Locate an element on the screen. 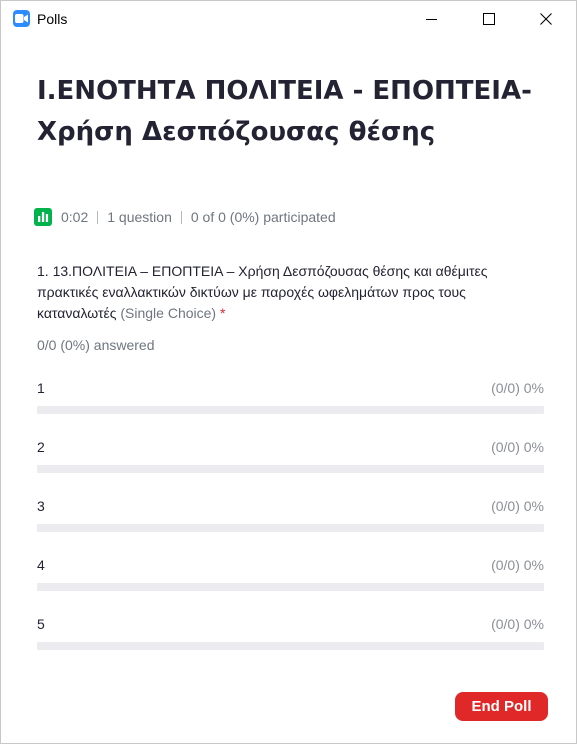 This screenshot has height=744, width=577. end-poll-button: End Poll is located at coordinates (501, 706).